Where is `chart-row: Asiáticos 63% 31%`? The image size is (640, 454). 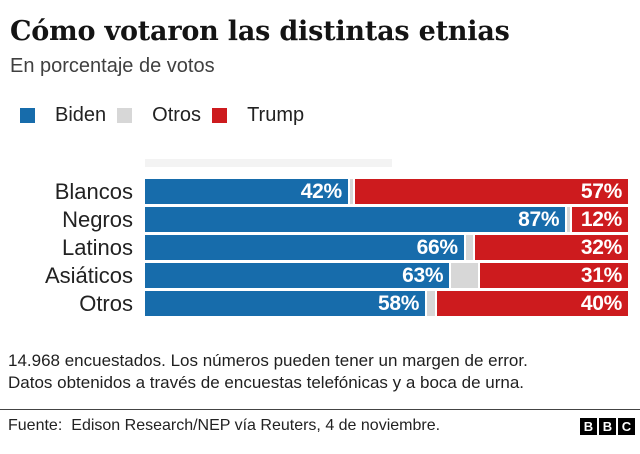 chart-row: Asiáticos 63% 31% is located at coordinates (320, 276).